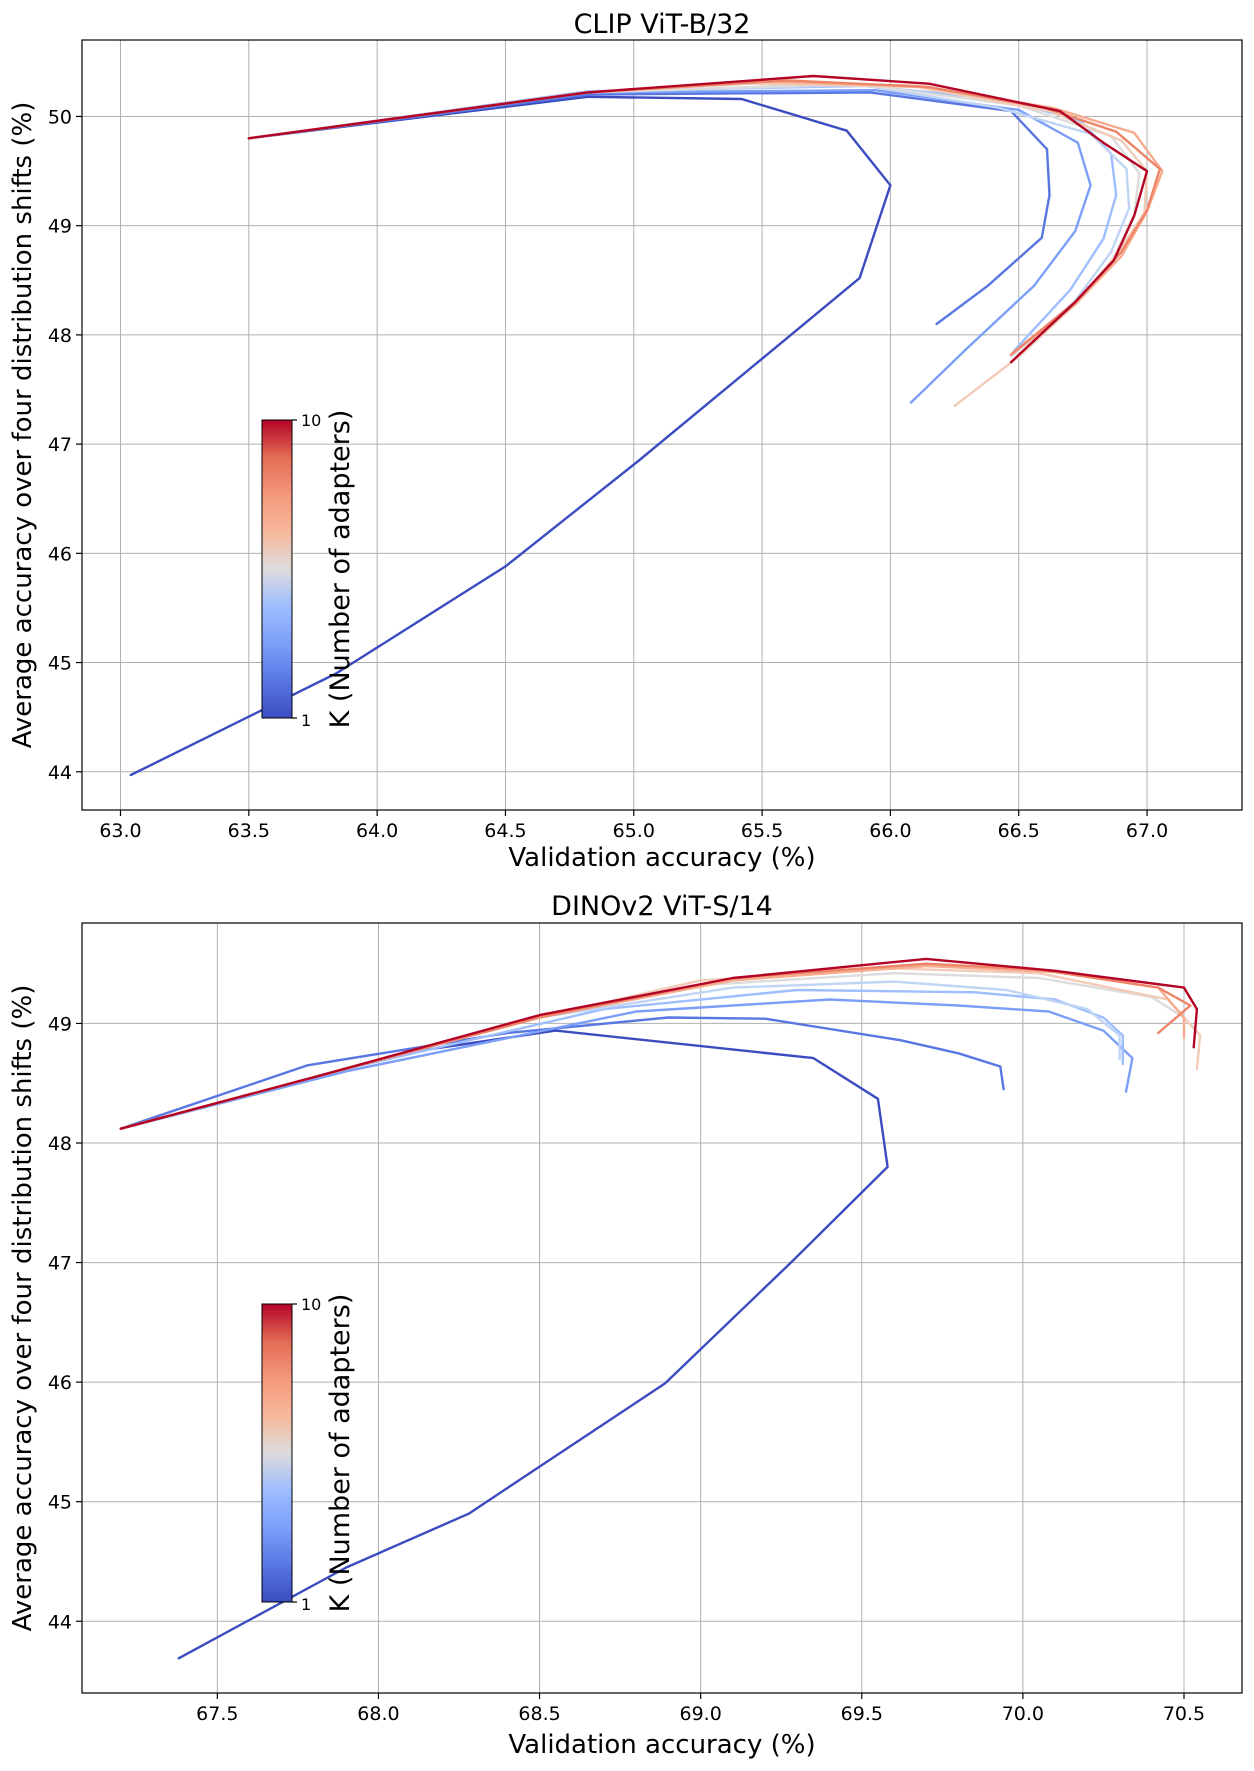 This screenshot has height=1771, width=1254. I want to click on x-tick-label: 65.0, so click(634, 831).